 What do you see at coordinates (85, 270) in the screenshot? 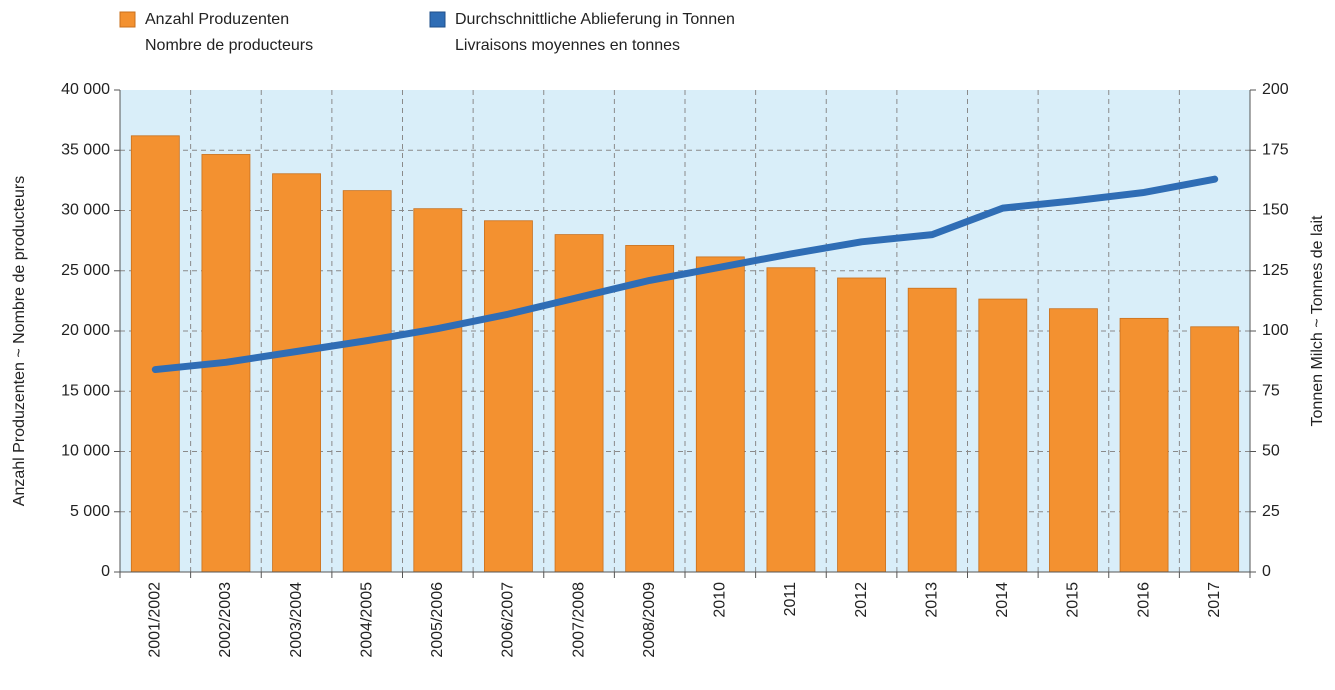
I see `y-tick-label: 25 000` at bounding box center [85, 270].